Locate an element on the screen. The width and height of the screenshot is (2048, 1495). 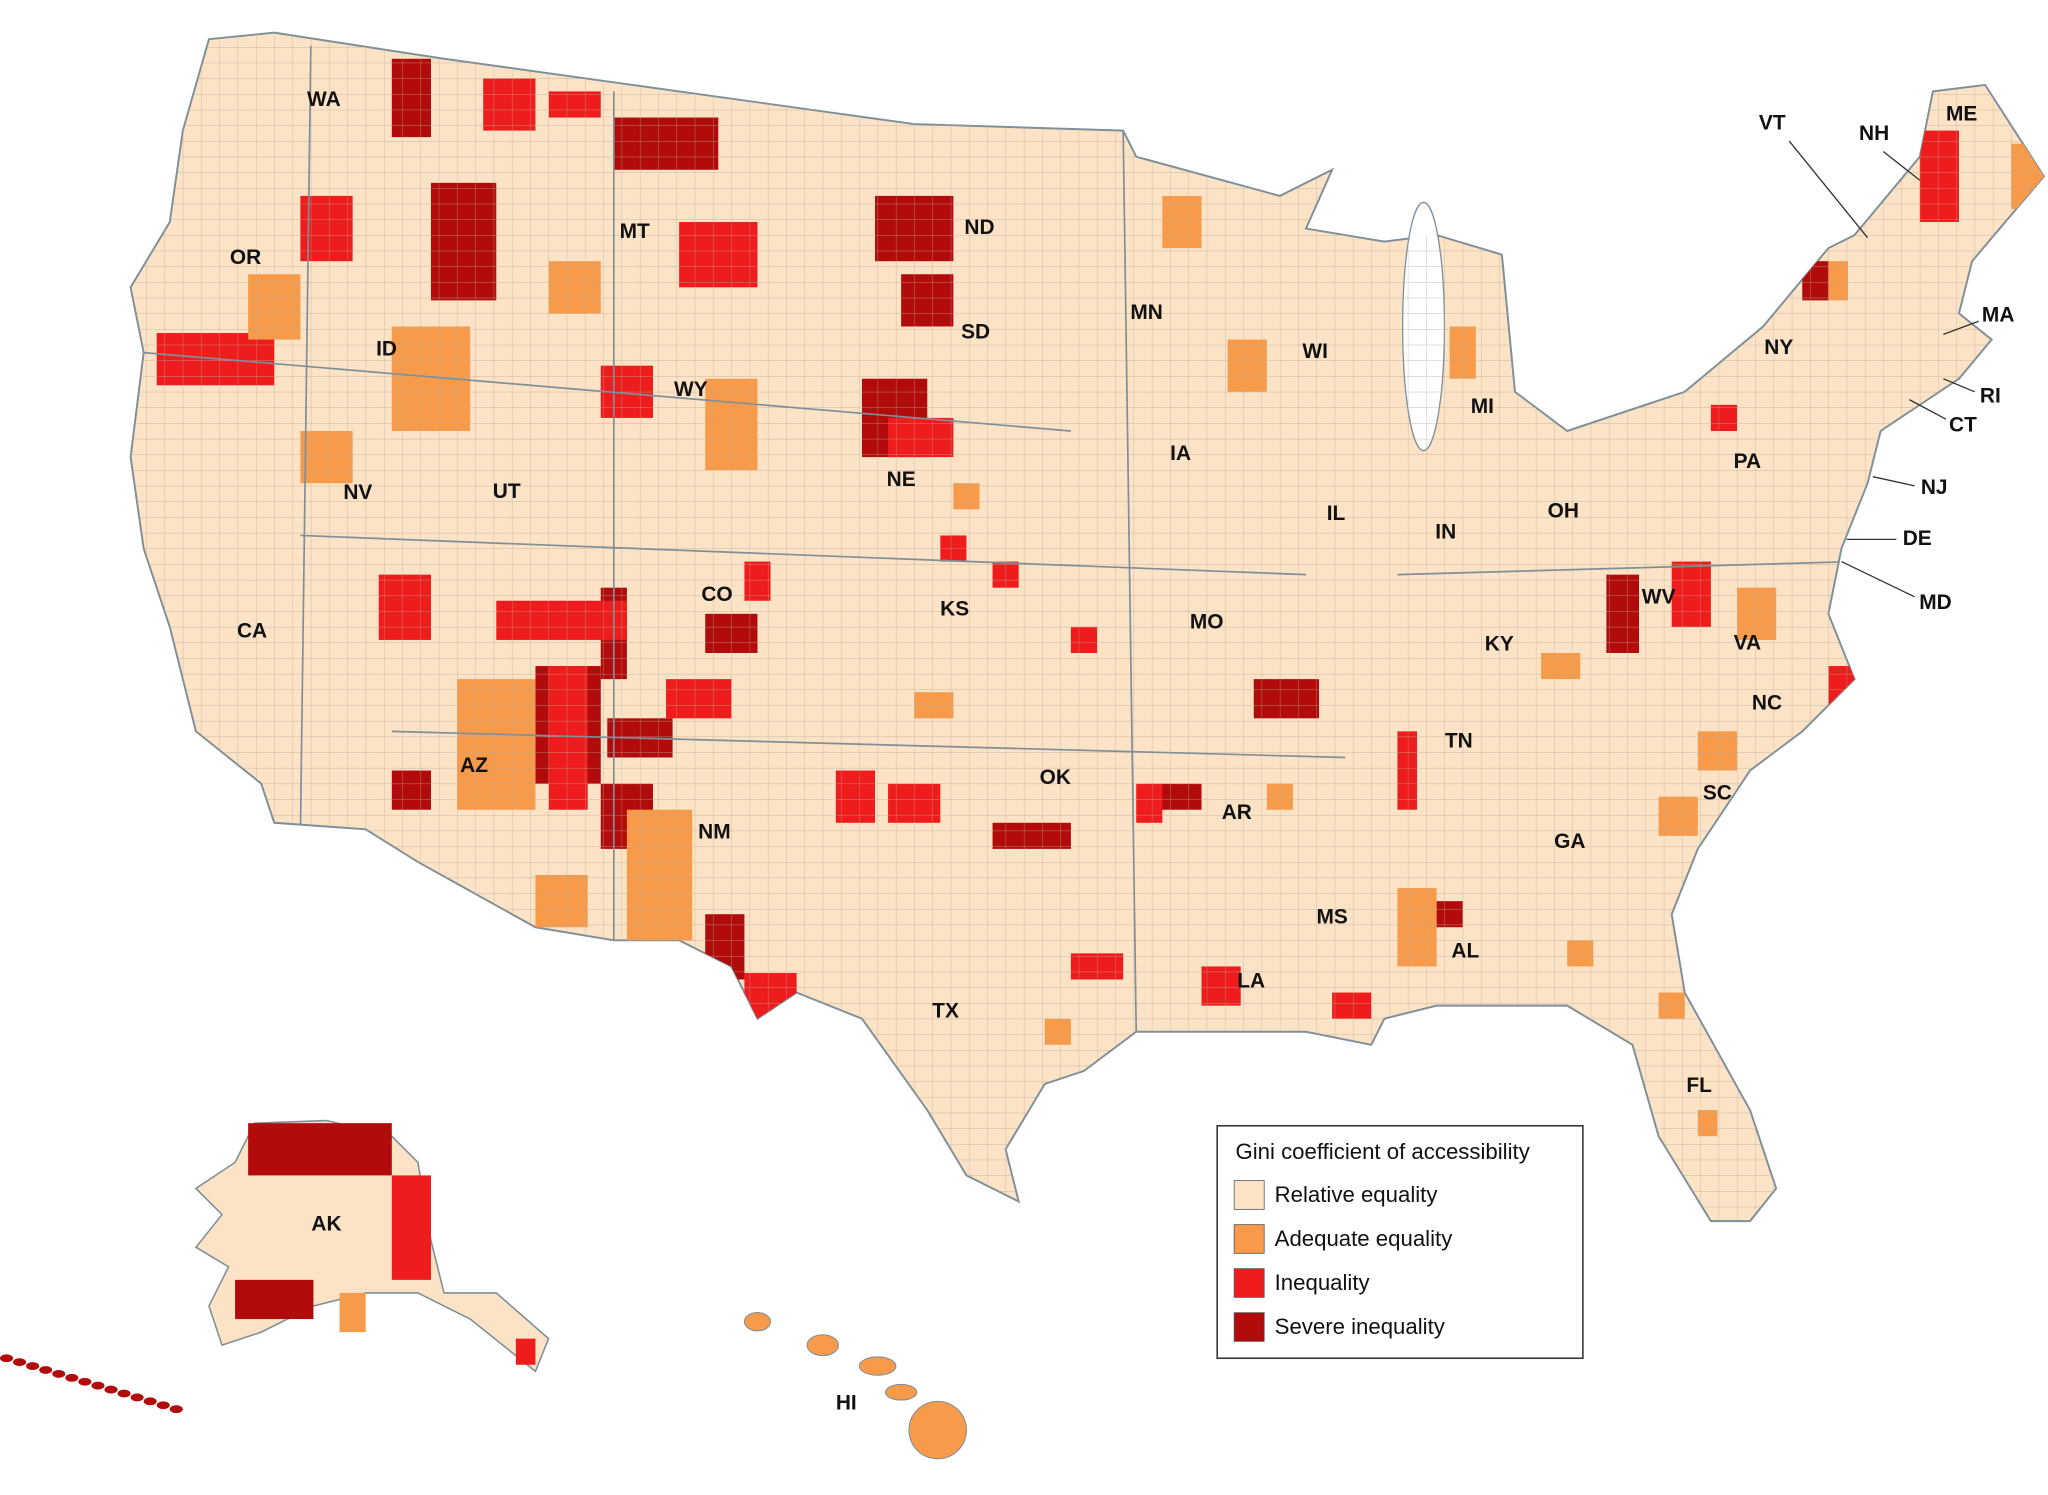
legend-label: Severe inequality is located at coordinates (1360, 1326).